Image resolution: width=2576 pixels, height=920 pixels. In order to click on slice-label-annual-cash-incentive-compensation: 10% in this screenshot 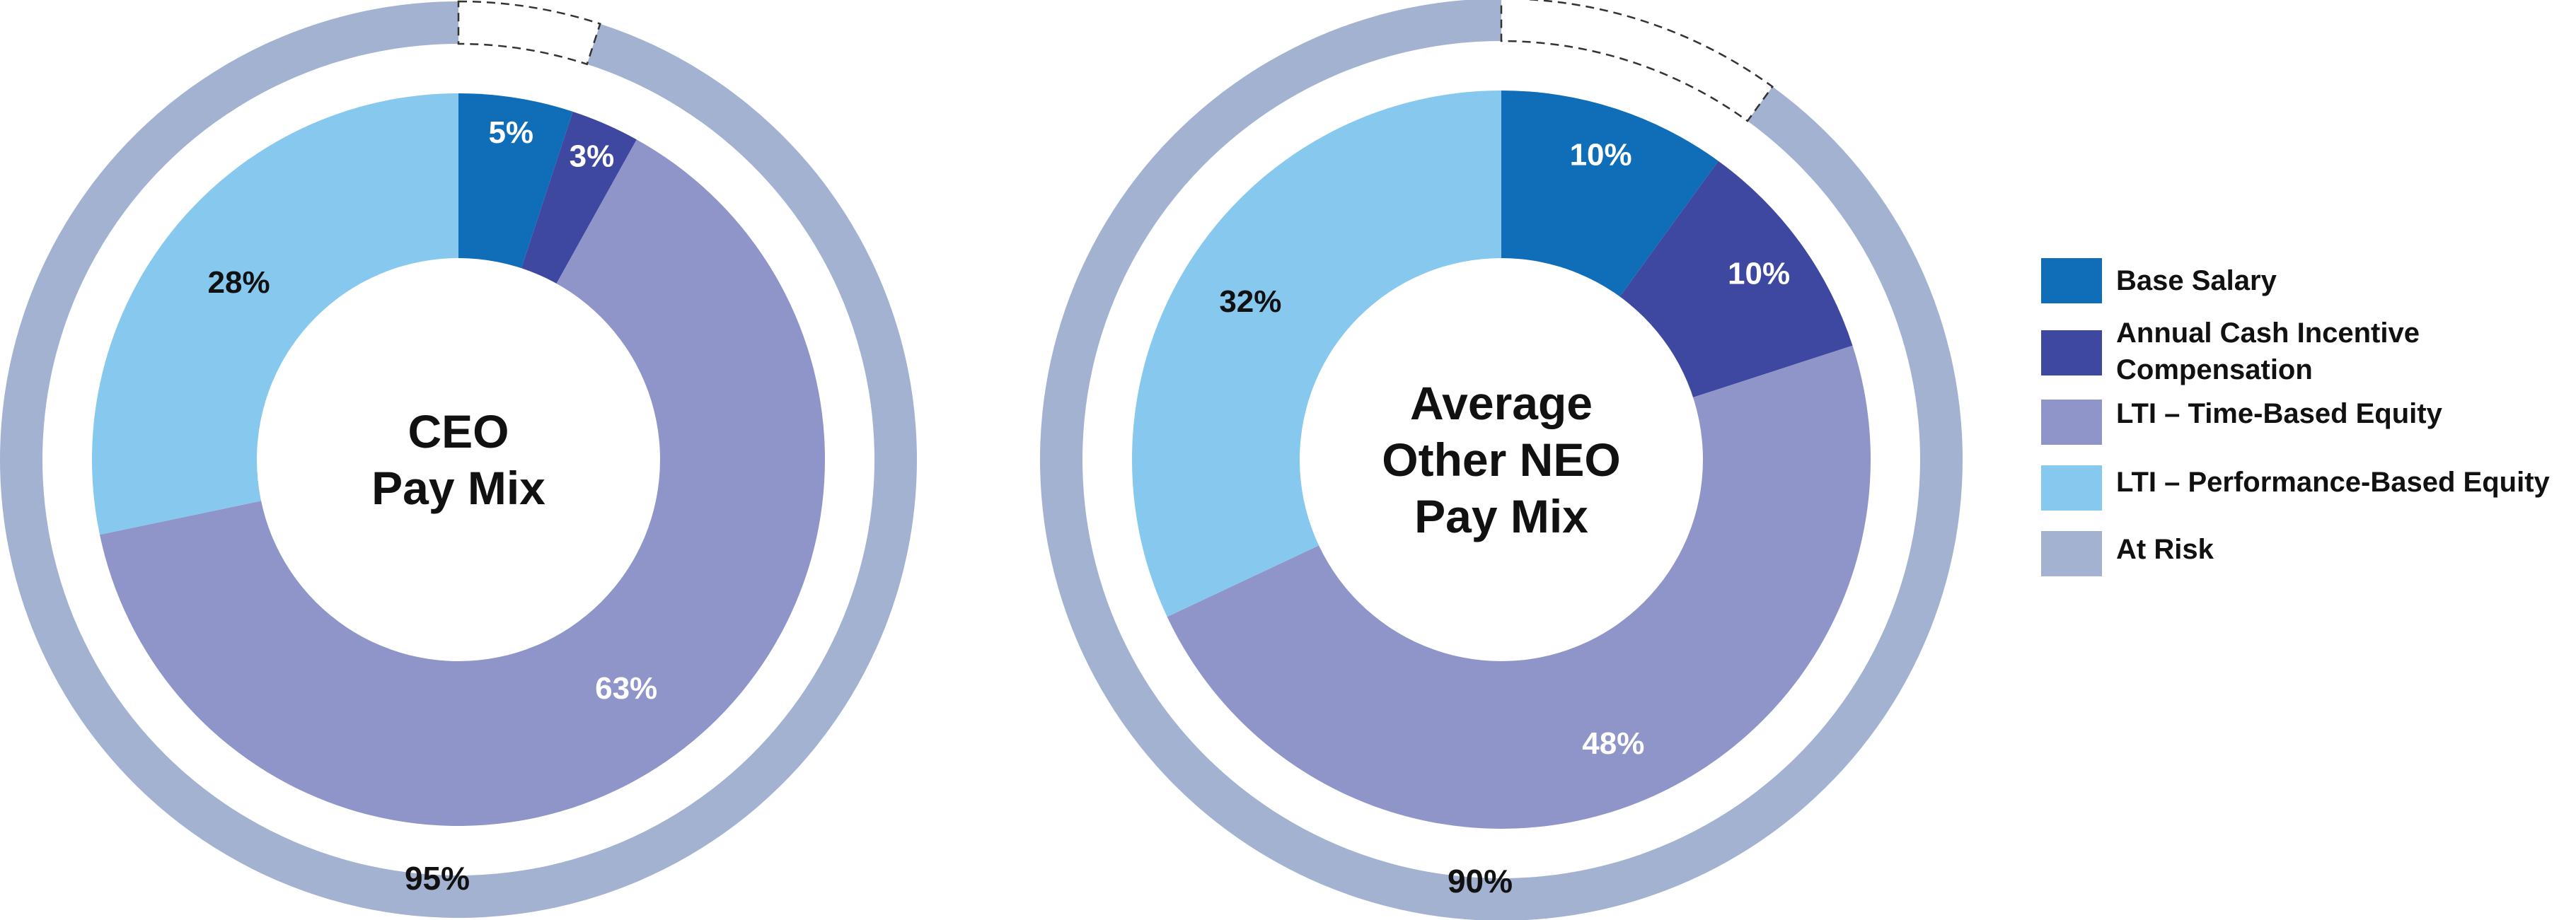, I will do `click(1759, 273)`.